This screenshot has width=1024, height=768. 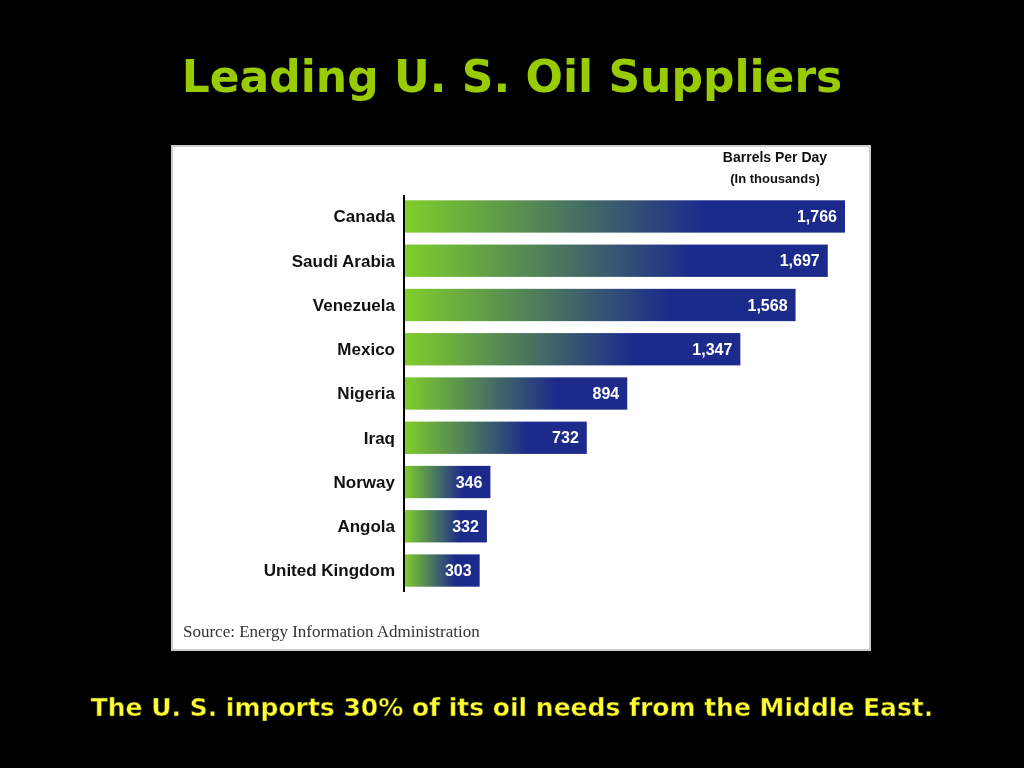 I want to click on data-label: 1,766, so click(x=817, y=217).